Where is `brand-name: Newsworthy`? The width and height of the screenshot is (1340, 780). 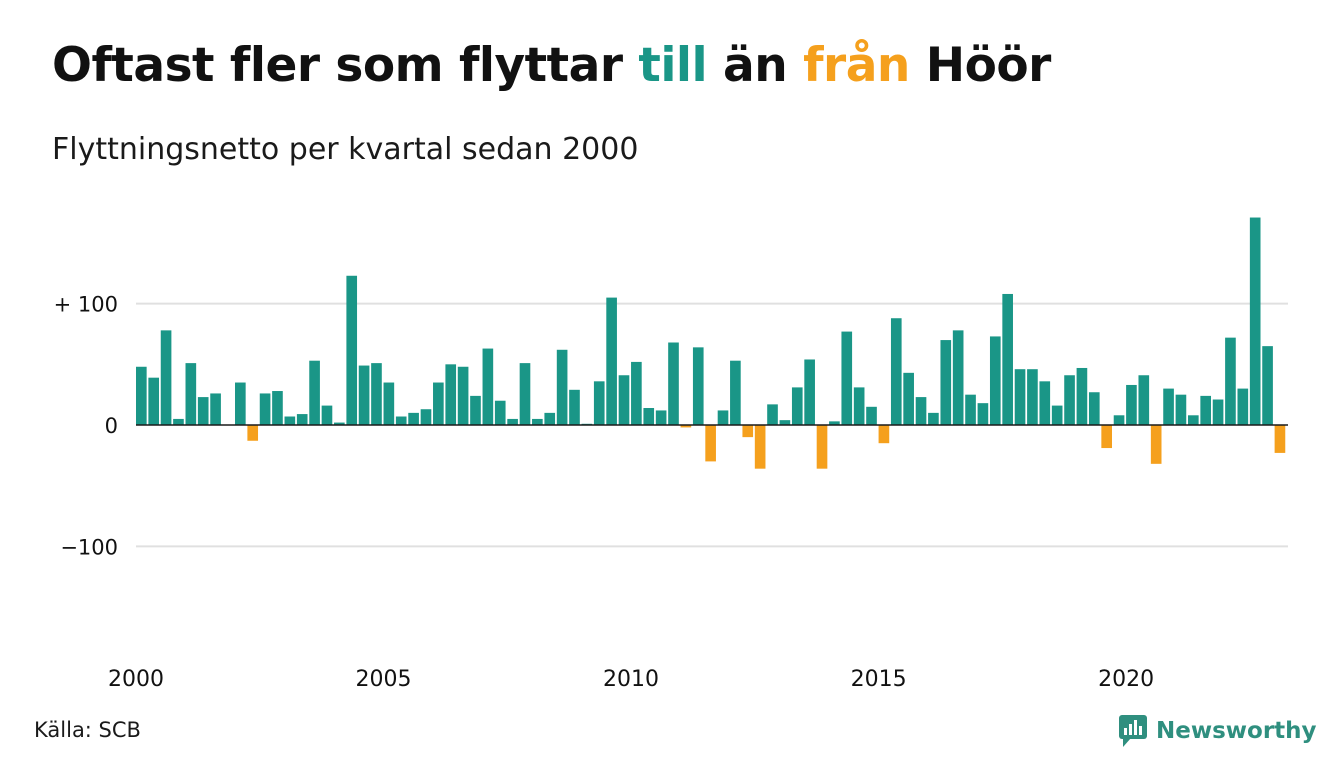 brand-name: Newsworthy is located at coordinates (1236, 731).